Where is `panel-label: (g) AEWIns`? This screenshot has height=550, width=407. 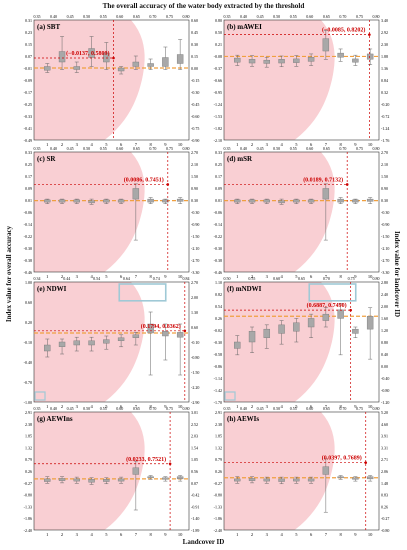
panel-label: (g) AEWIns is located at coordinates (55, 419).